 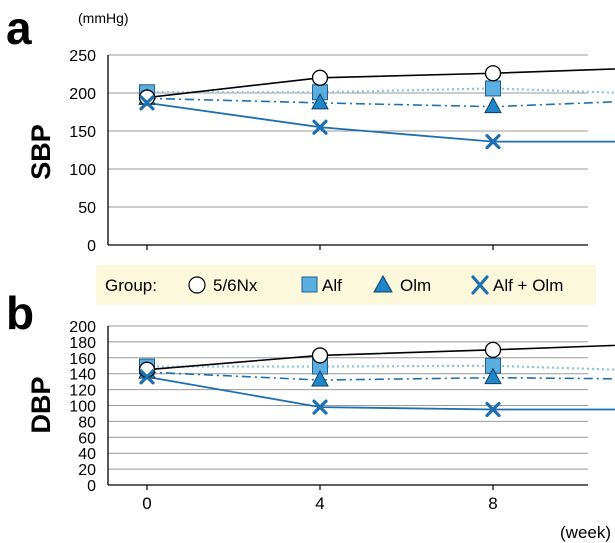 What do you see at coordinates (41, 152) in the screenshot?
I see `sbp-axis-label: SBP` at bounding box center [41, 152].